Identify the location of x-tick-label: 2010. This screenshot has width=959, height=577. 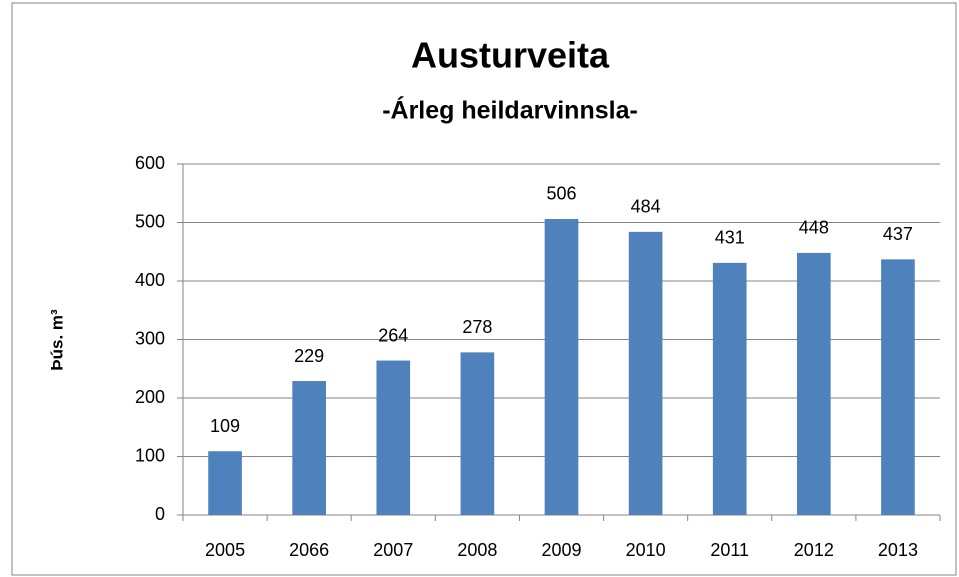
(646, 550).